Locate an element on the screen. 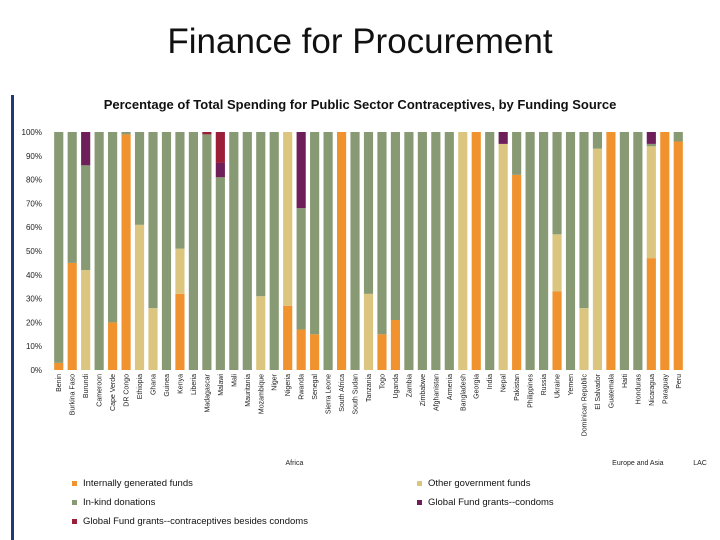  legend-label-inkind: In-kind donations is located at coordinates (119, 502).